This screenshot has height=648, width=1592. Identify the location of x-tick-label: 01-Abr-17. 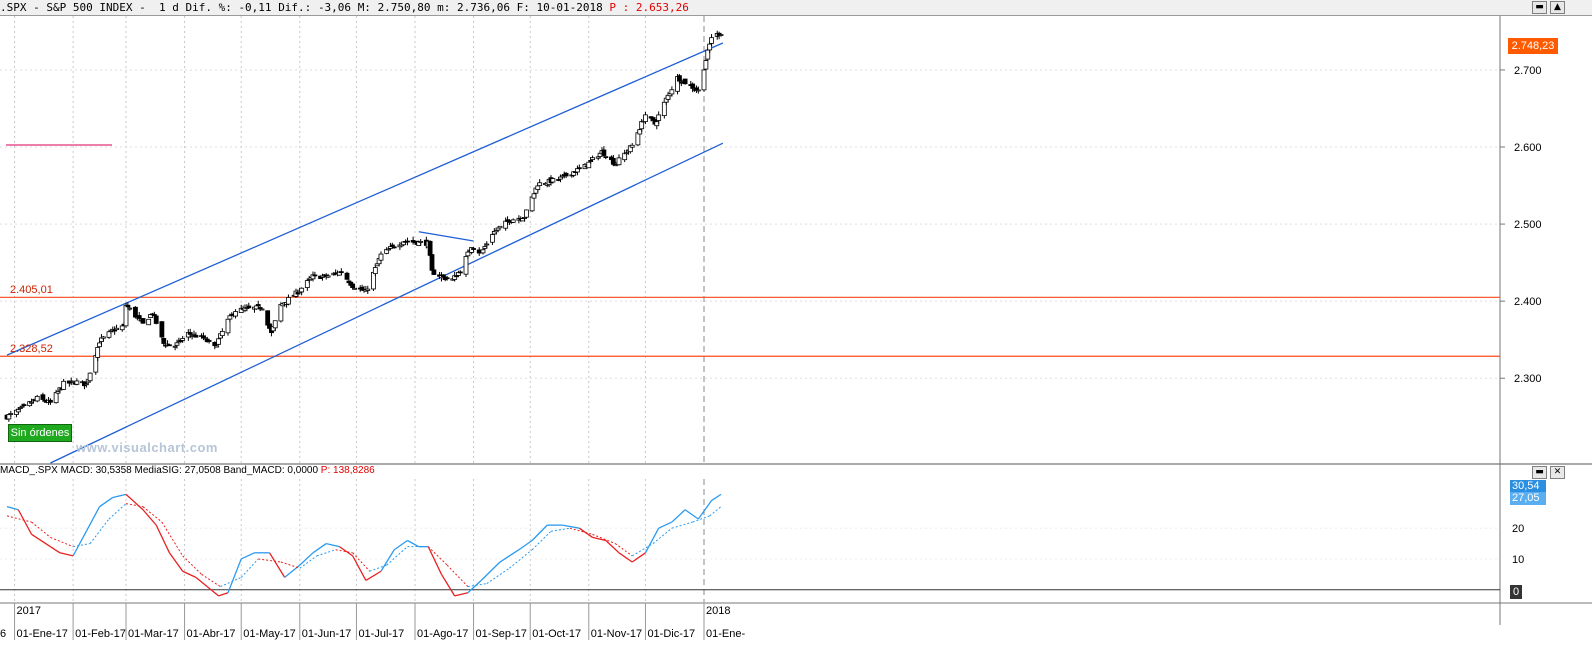
(211, 634).